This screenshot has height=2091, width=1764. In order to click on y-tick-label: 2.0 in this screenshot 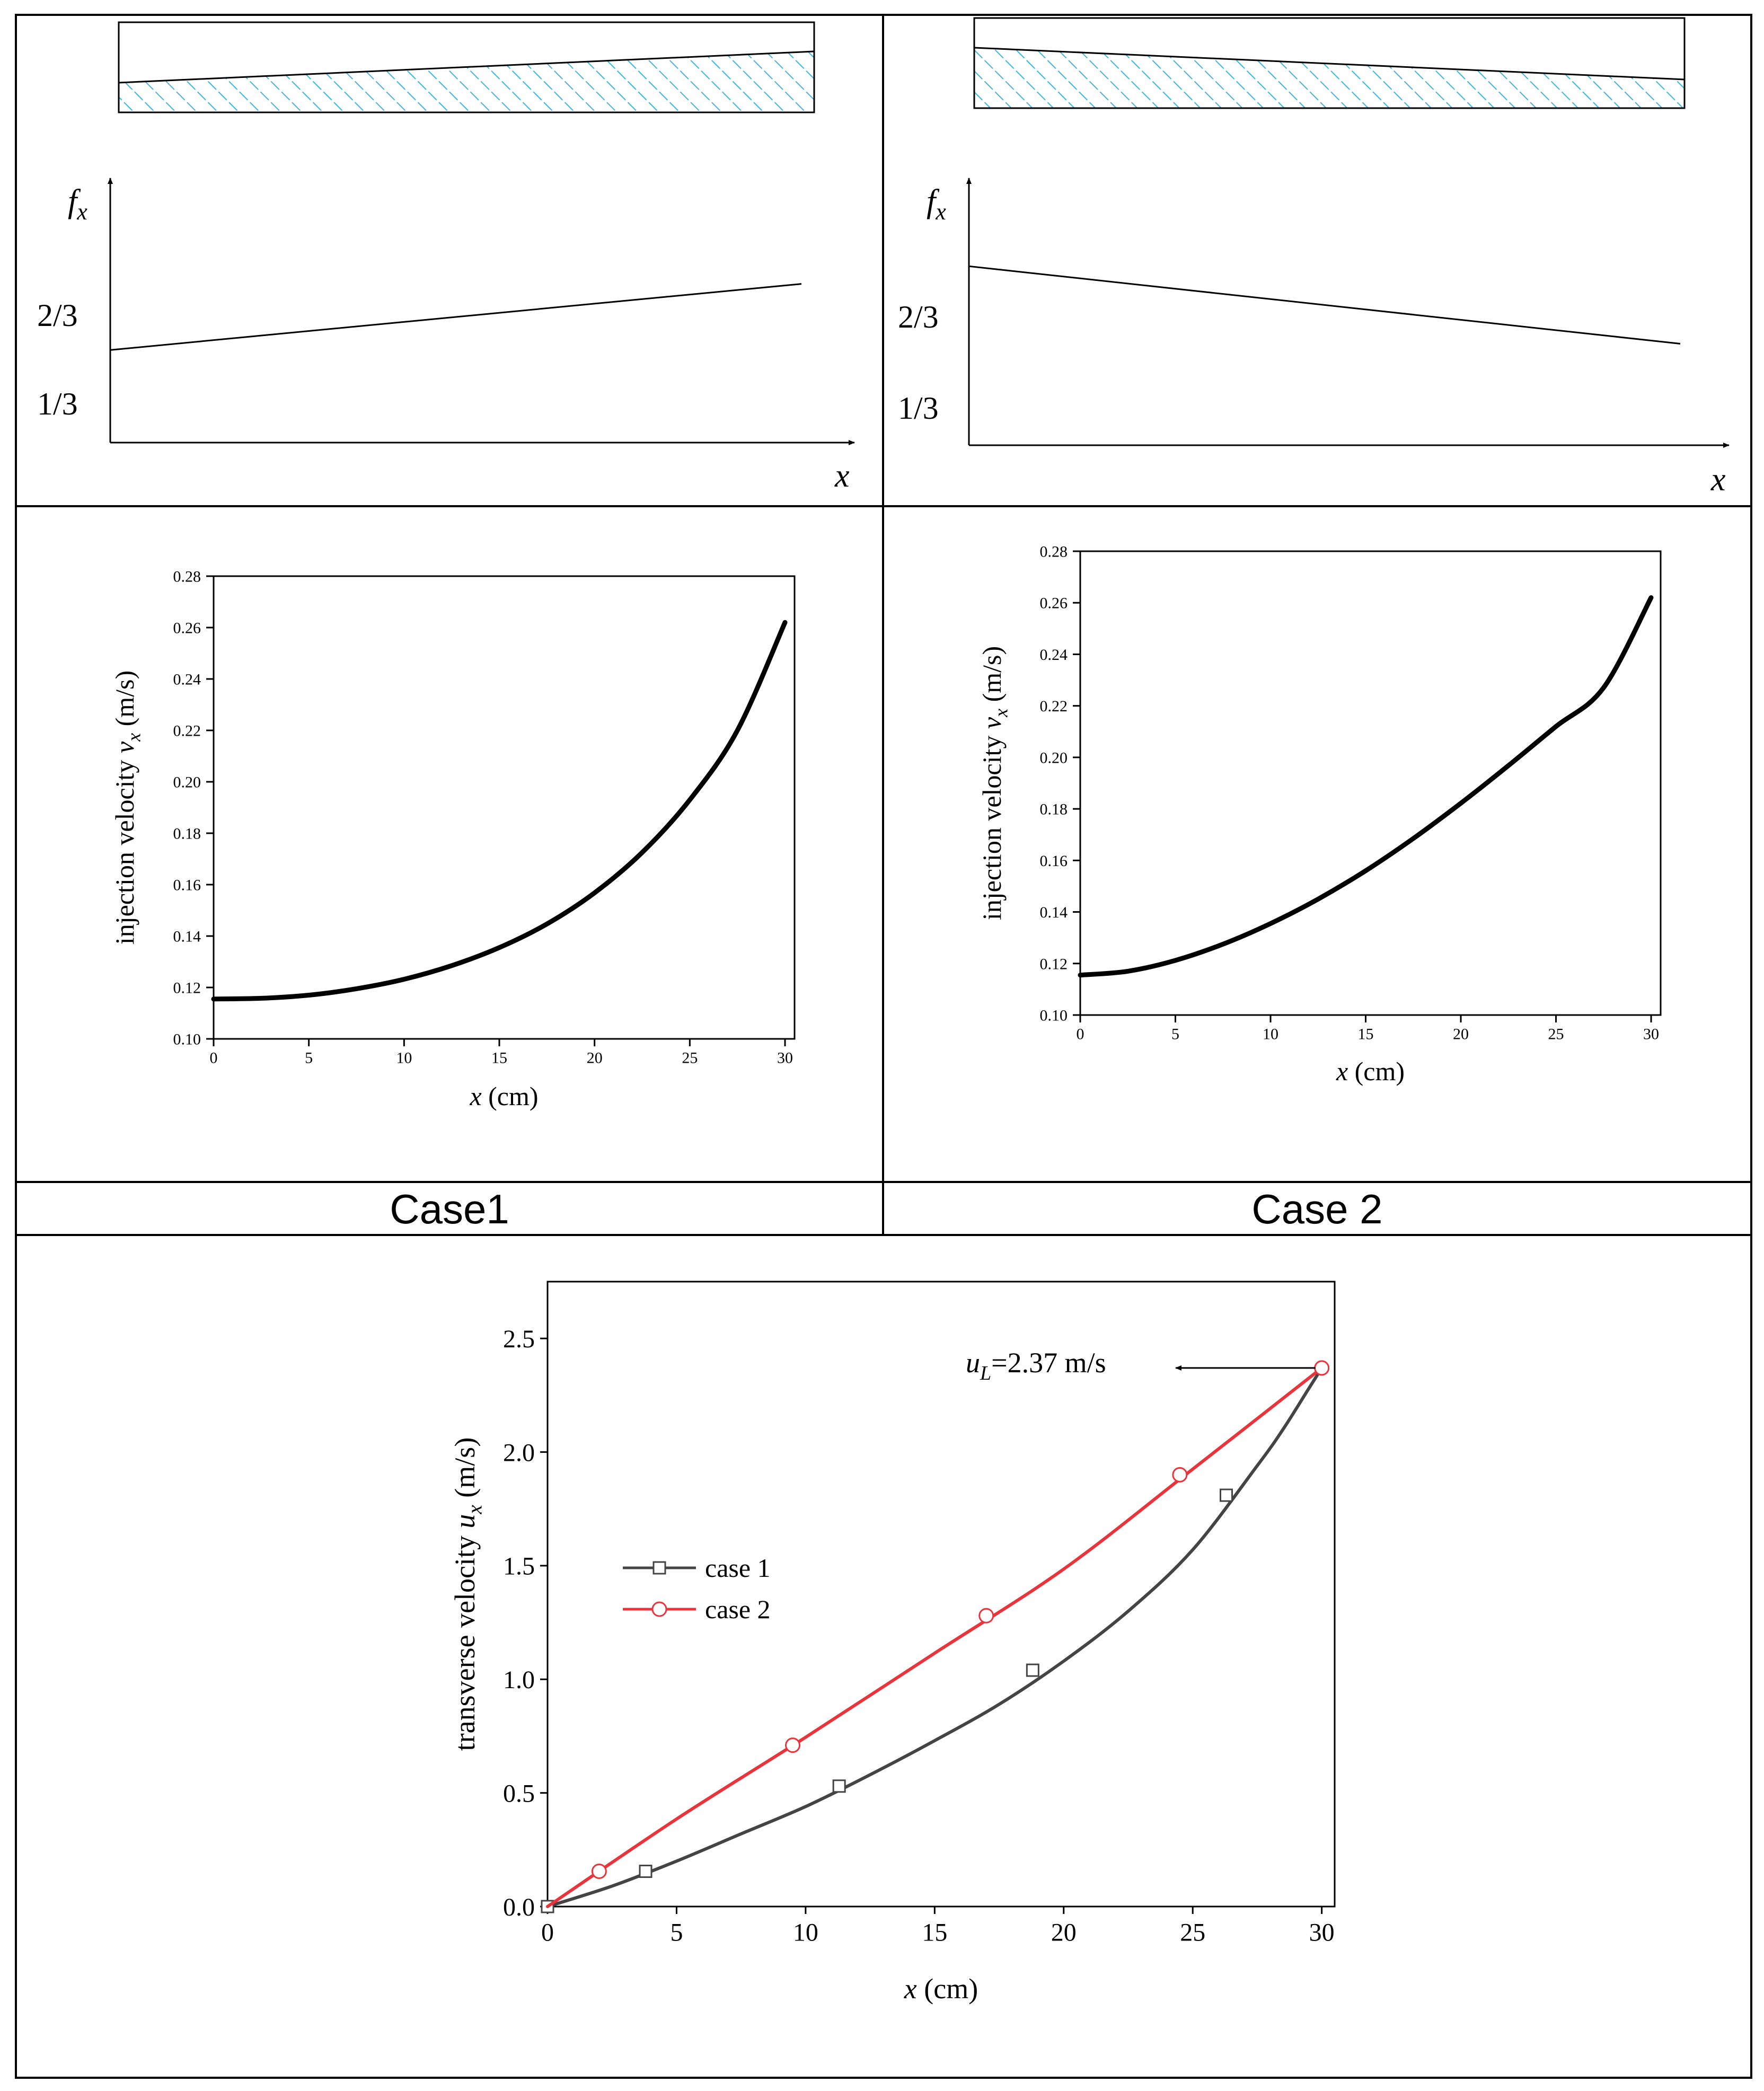, I will do `click(519, 1453)`.